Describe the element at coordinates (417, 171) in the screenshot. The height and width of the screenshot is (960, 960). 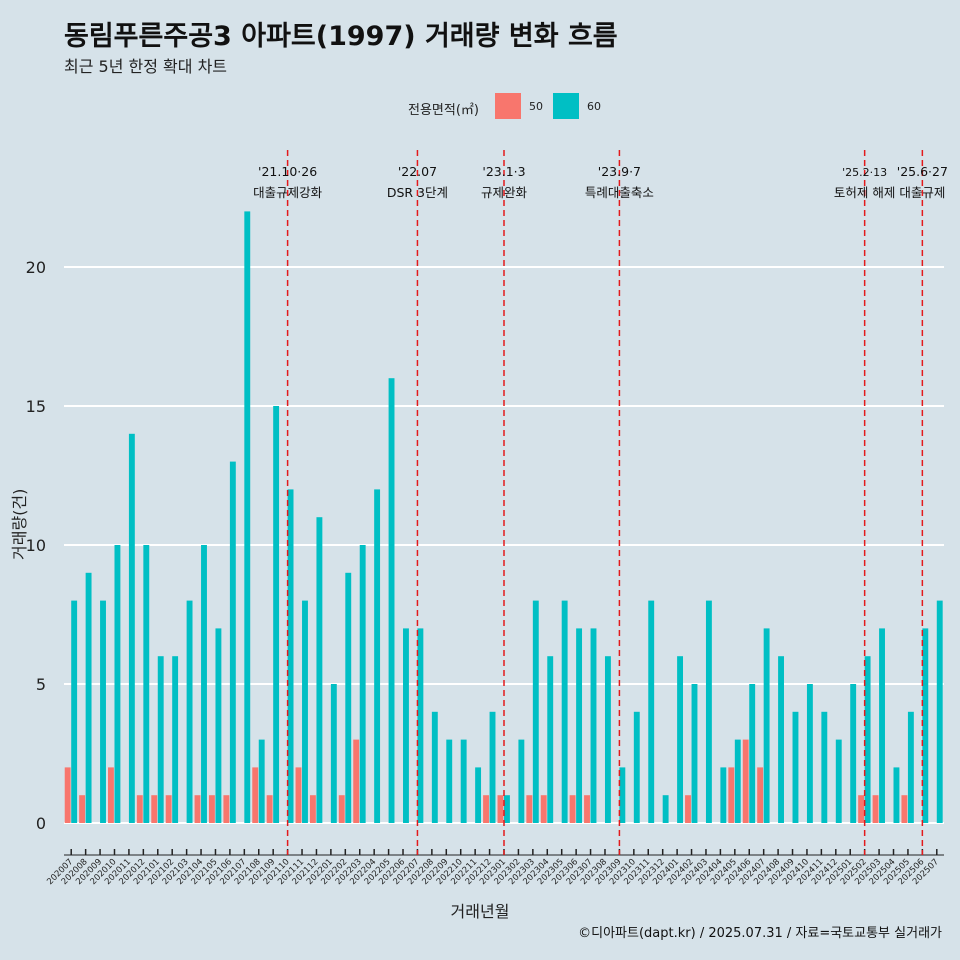
I see `event-date-202207: '22.07` at that location.